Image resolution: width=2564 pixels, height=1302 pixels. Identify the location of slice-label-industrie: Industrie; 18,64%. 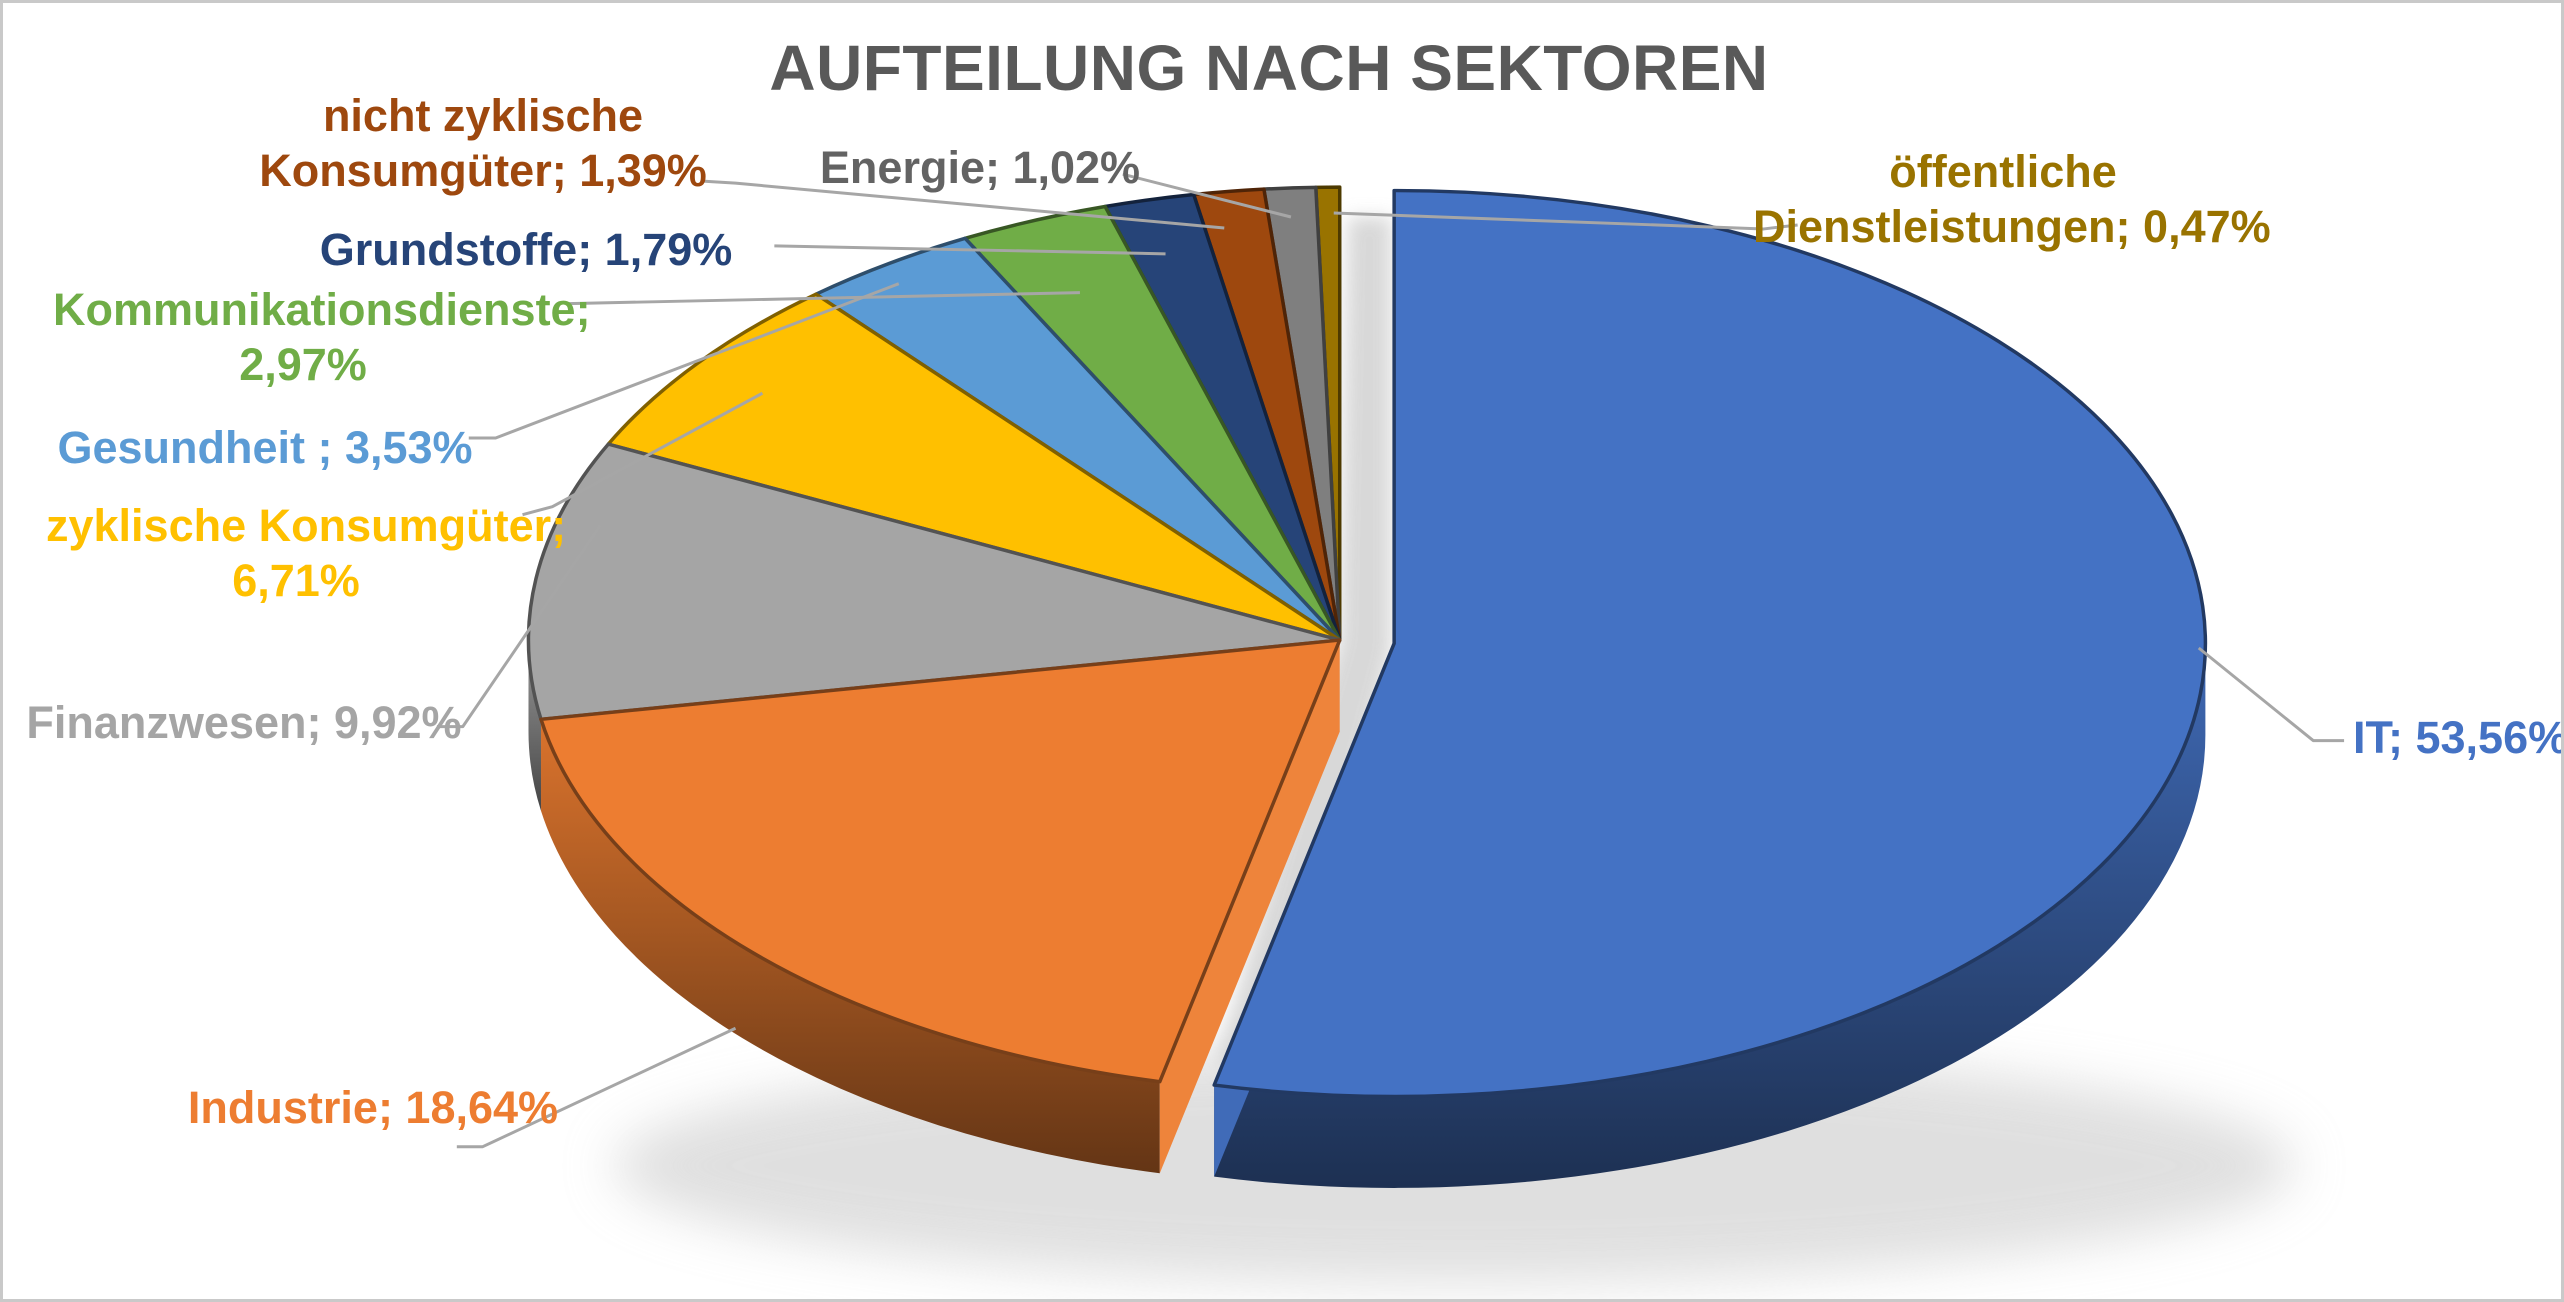
(373, 1108).